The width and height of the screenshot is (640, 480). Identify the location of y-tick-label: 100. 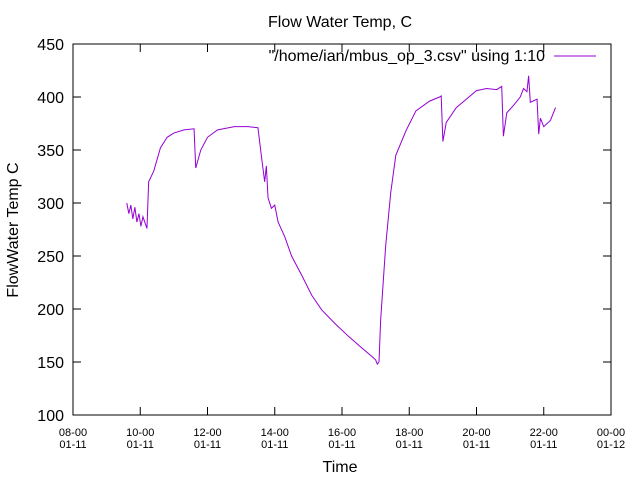
(50, 416).